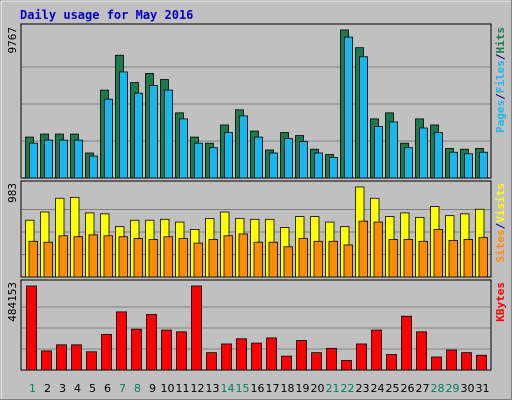 The height and width of the screenshot is (400, 512). I want to click on x-tick-day-9: 9, so click(152, 388).